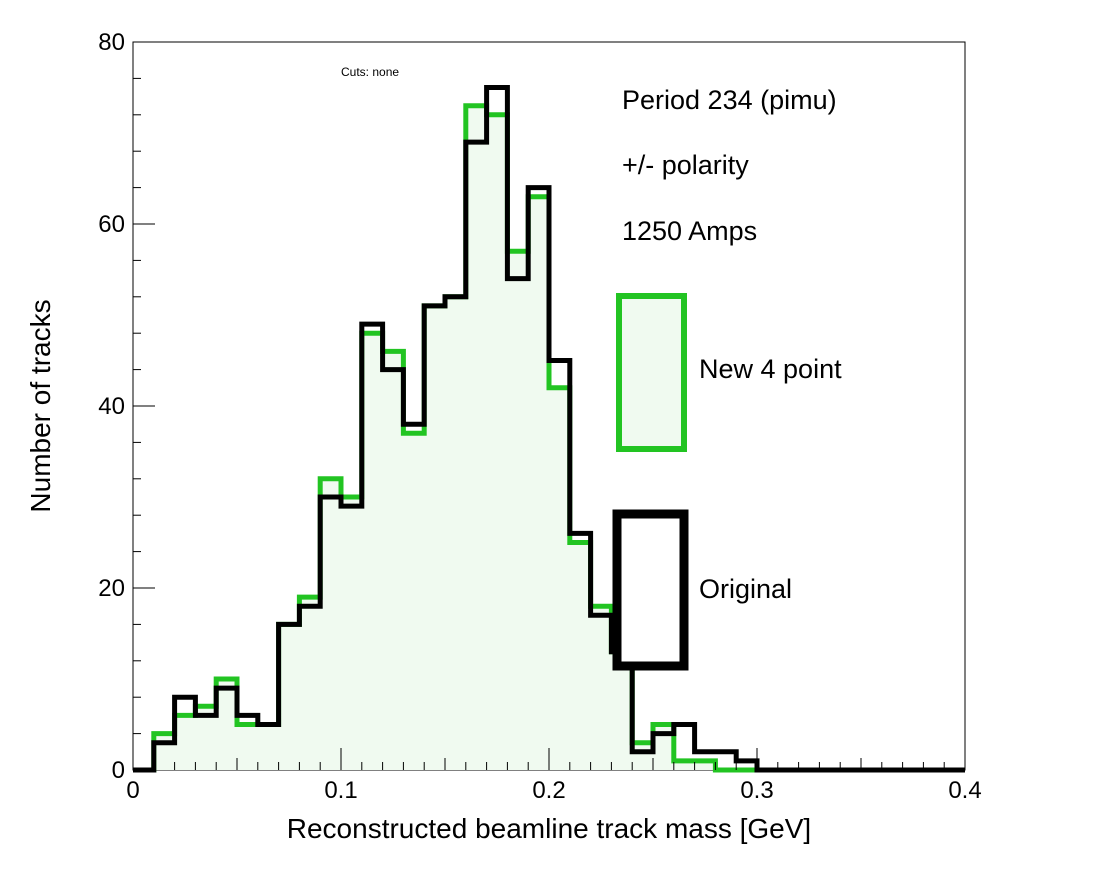 The image size is (1098, 875). I want to click on y-tick-label: 0, so click(118, 770).